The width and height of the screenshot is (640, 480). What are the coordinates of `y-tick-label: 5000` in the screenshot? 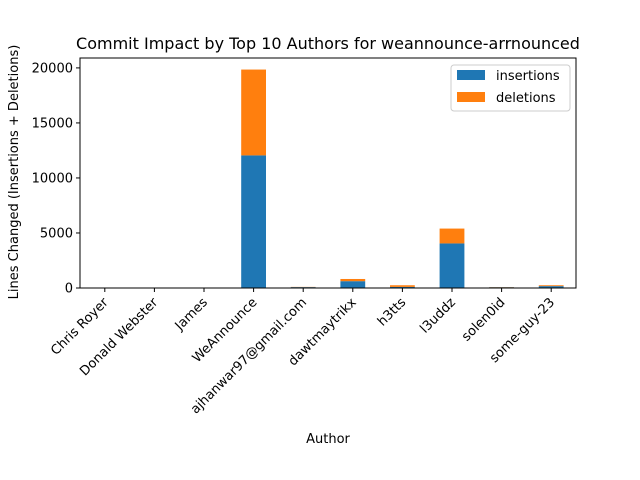 It's located at (56, 233).